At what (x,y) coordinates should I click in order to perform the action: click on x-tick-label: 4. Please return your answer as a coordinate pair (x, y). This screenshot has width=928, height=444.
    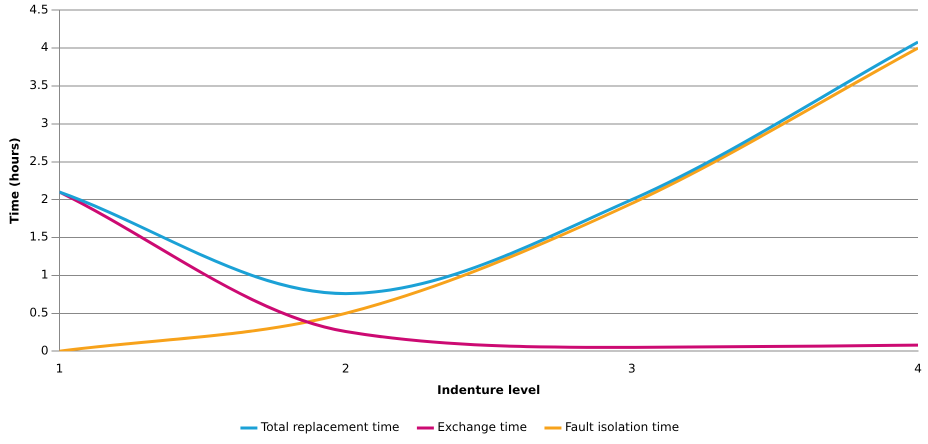
    Looking at the image, I should click on (918, 369).